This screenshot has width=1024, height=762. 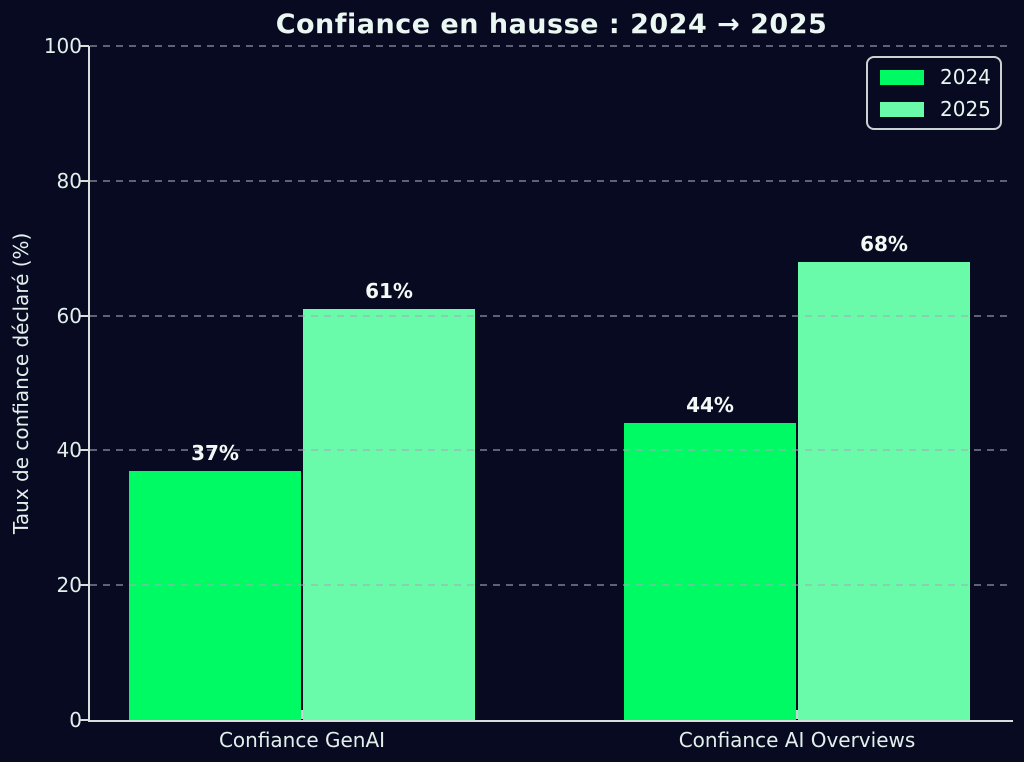 What do you see at coordinates (89, 384) in the screenshot?
I see `y-axis-spine` at bounding box center [89, 384].